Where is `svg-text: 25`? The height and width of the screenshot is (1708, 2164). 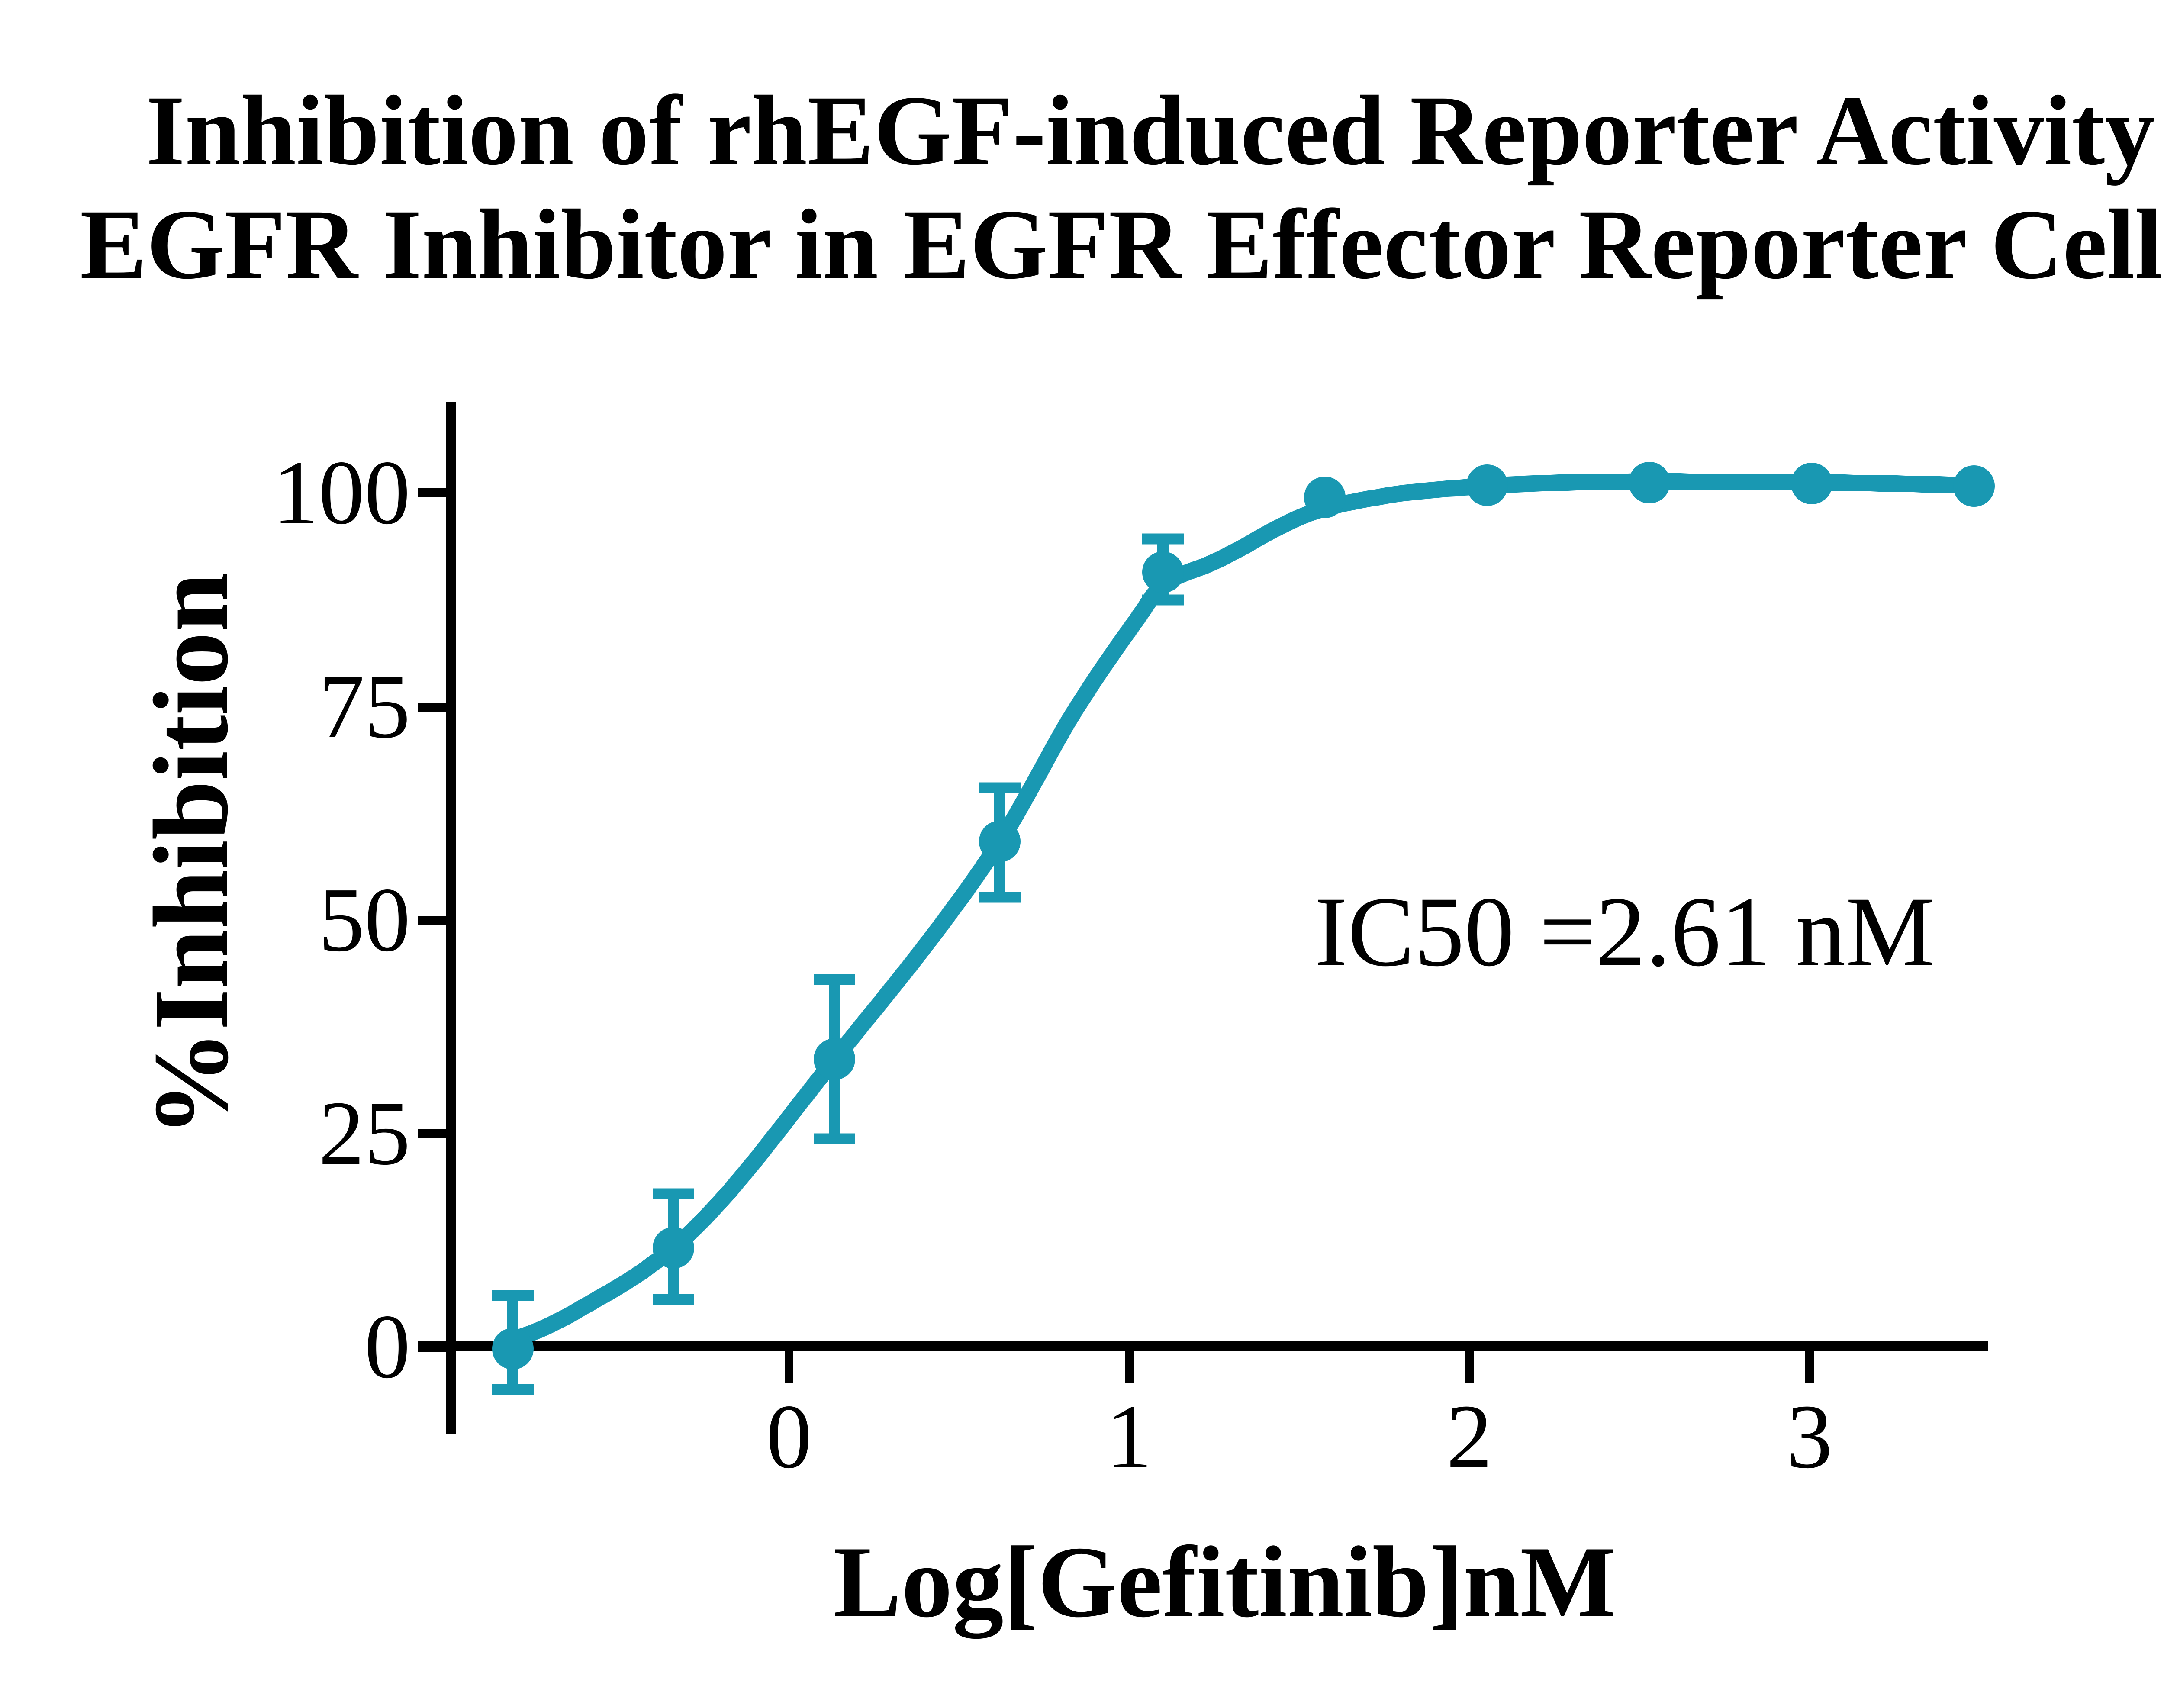
svg-text: 25 is located at coordinates (365, 1133).